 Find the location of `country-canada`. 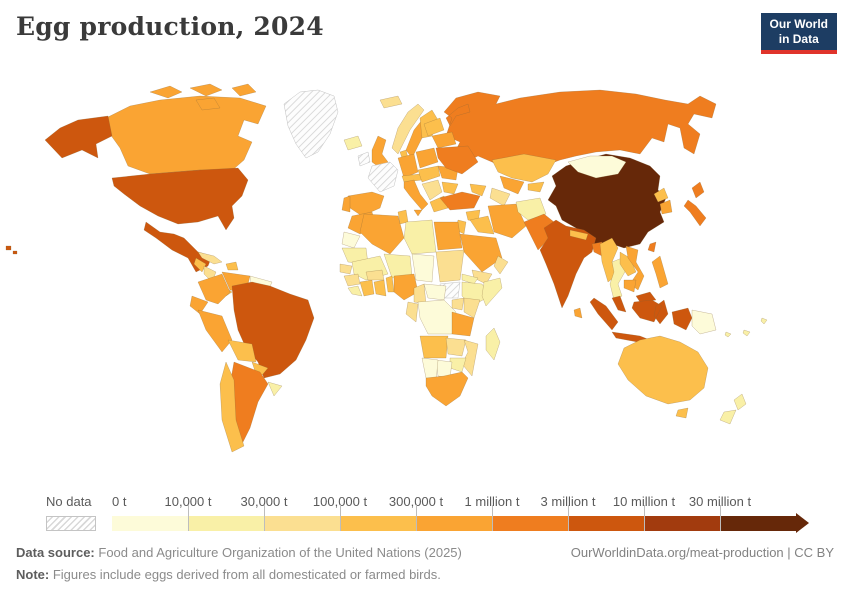

country-canada is located at coordinates (186, 129).